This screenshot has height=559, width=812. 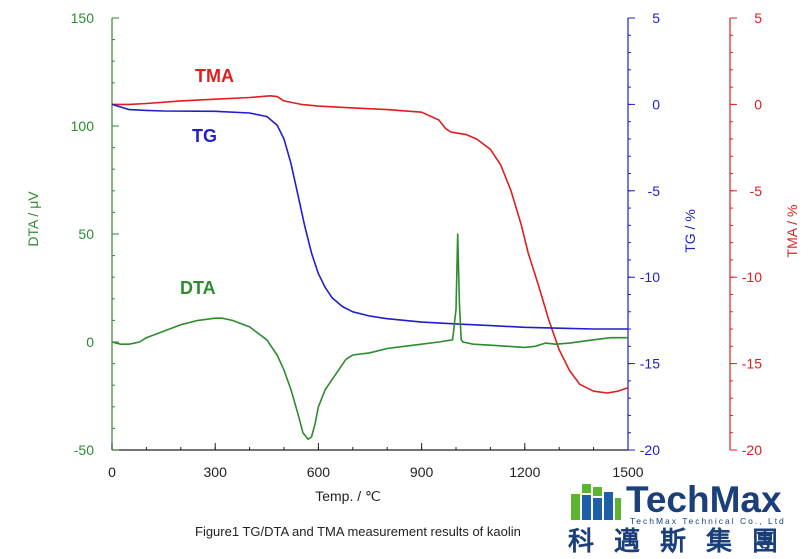 I want to click on tg-tick-label: -15, so click(x=650, y=364).